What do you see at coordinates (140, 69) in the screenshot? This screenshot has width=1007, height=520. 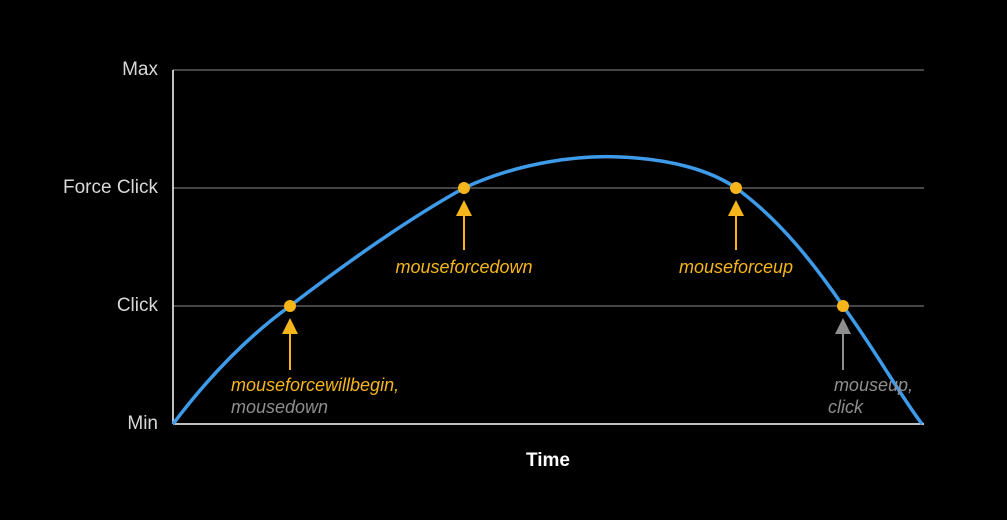 I see `y-level-label: Max` at bounding box center [140, 69].